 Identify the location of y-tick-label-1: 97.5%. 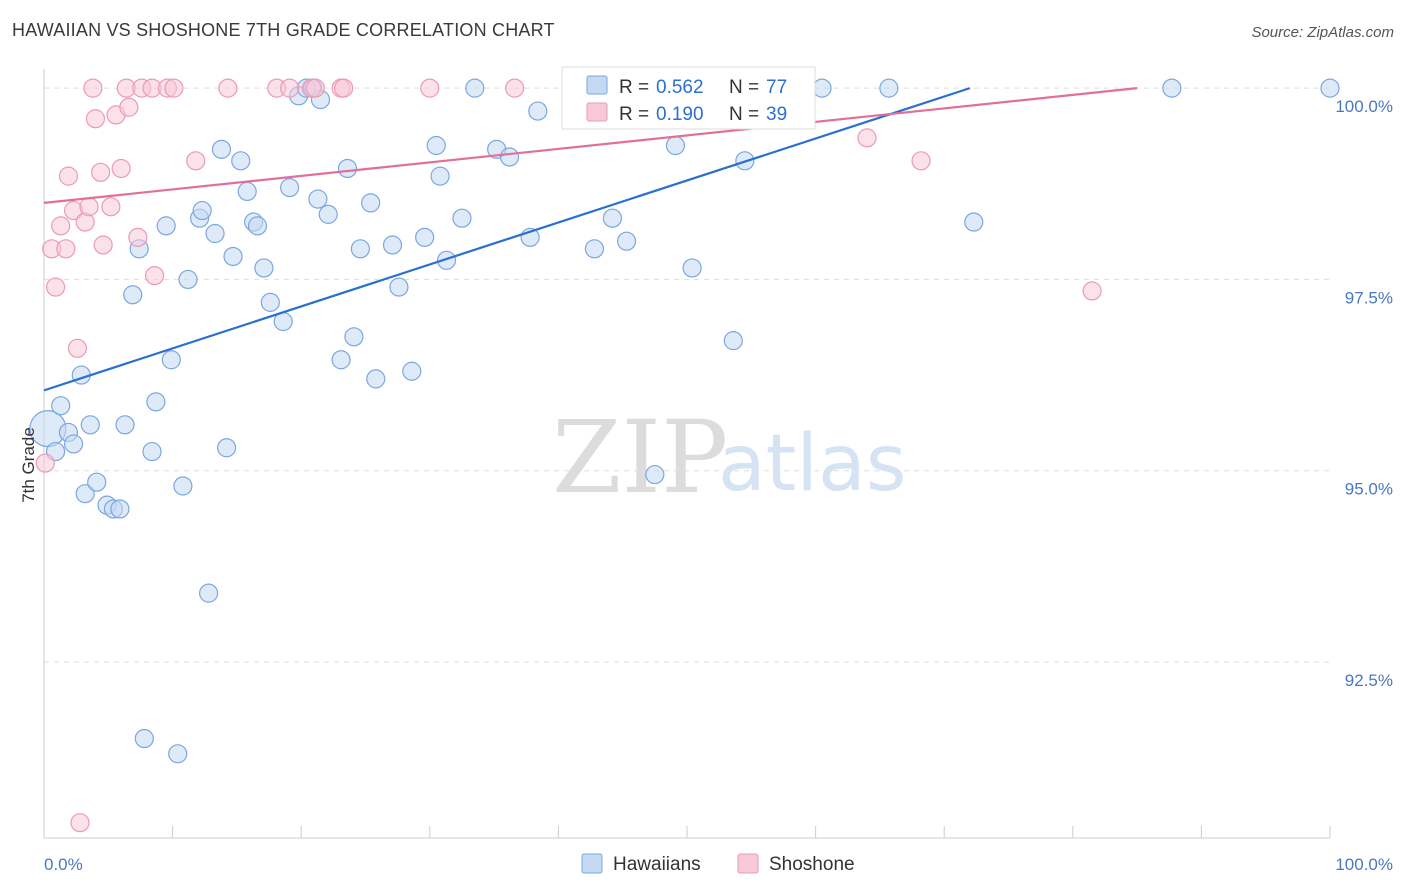
(1369, 297).